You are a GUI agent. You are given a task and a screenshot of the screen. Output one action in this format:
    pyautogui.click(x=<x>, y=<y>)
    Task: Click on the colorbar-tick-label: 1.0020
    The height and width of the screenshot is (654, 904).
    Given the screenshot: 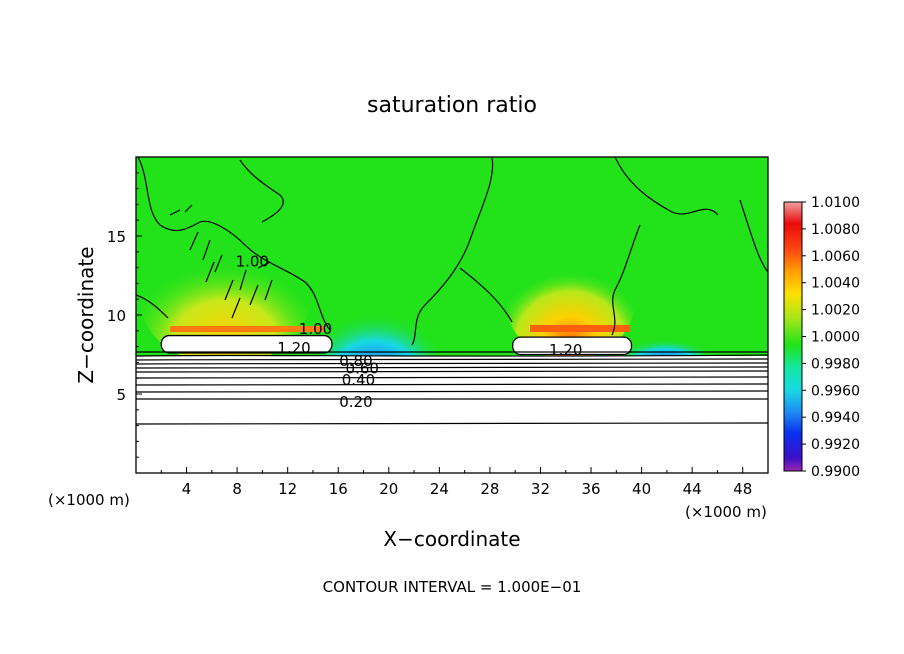 What is the action you would take?
    pyautogui.click(x=835, y=311)
    